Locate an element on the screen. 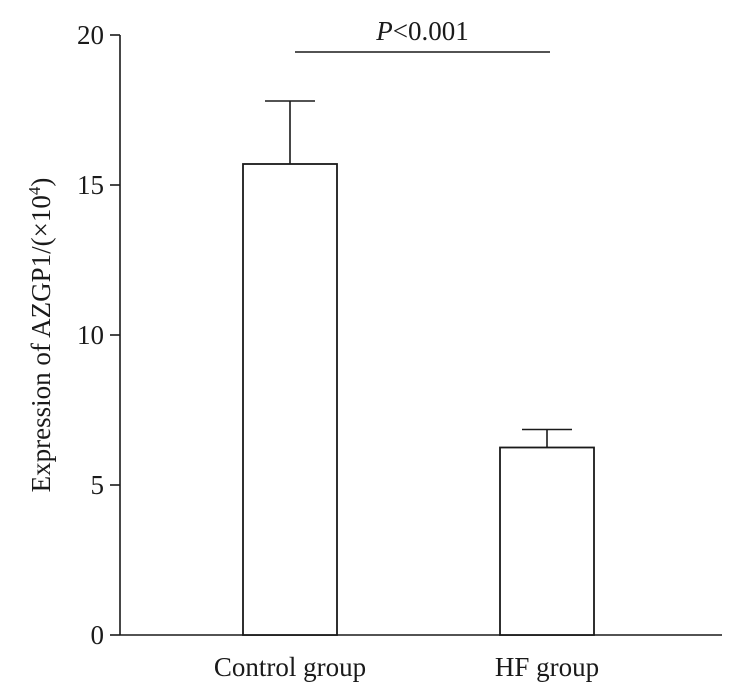 Image resolution: width=745 pixels, height=686 pixels. y-tick-label-15: 15 is located at coordinates (90, 185).